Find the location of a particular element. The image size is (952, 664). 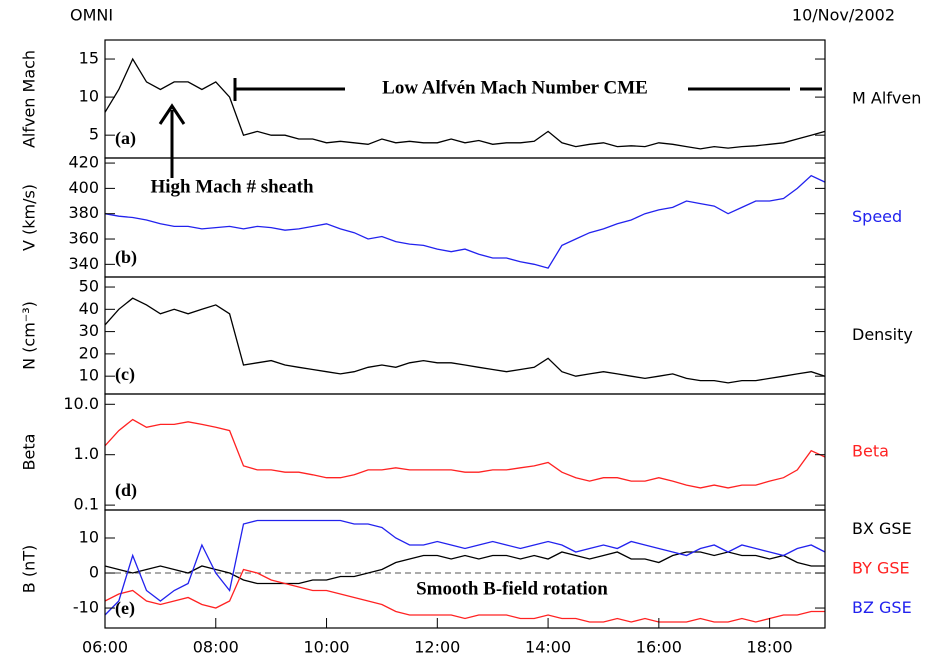

series-name: BY GSE is located at coordinates (881, 568).